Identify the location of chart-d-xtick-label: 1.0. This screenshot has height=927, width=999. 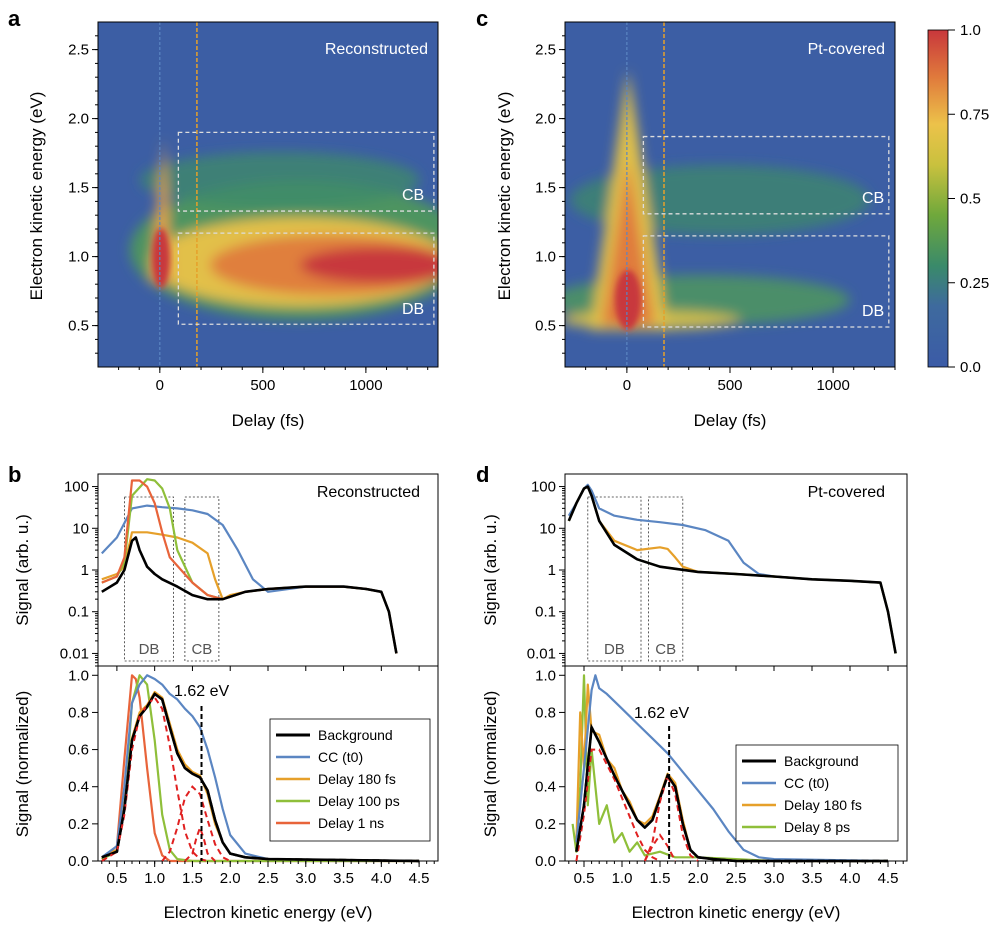
(622, 878).